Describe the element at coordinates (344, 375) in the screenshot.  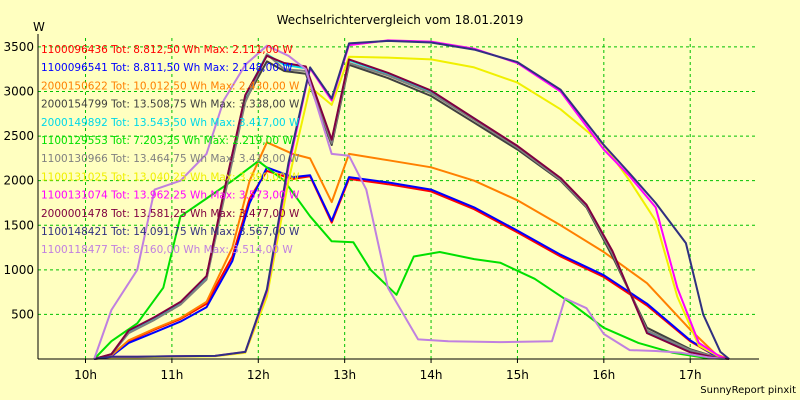
I see `x-tick-label: 13h` at that location.